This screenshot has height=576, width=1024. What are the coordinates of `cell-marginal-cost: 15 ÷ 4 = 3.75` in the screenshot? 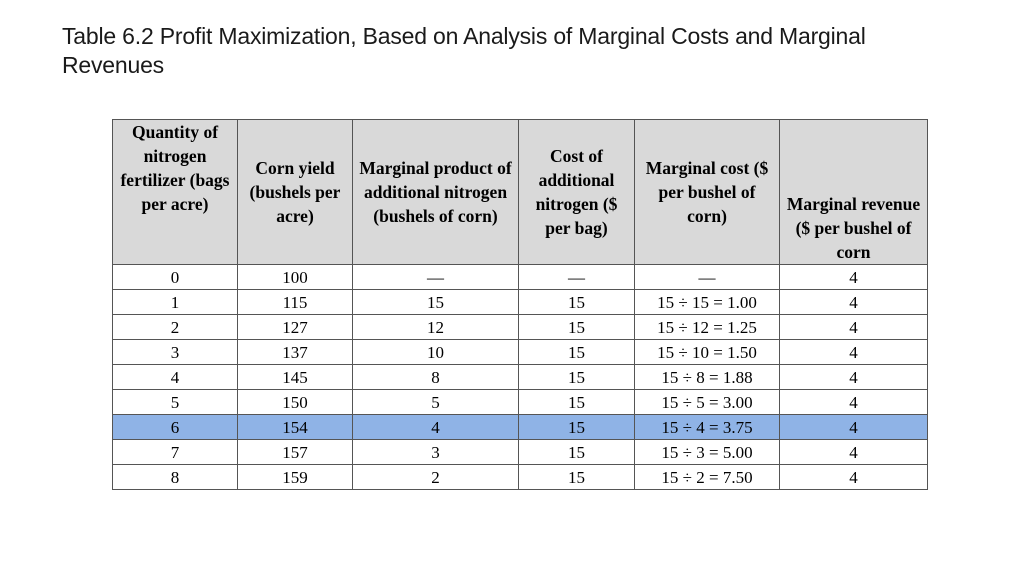 It's located at (707, 427).